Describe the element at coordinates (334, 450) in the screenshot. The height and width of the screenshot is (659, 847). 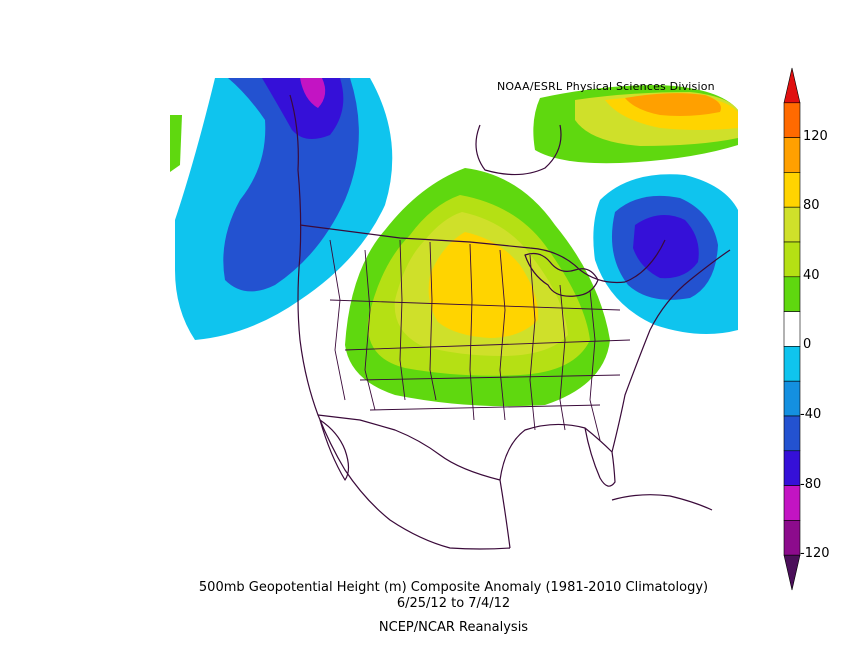
I see `baja-line` at that location.